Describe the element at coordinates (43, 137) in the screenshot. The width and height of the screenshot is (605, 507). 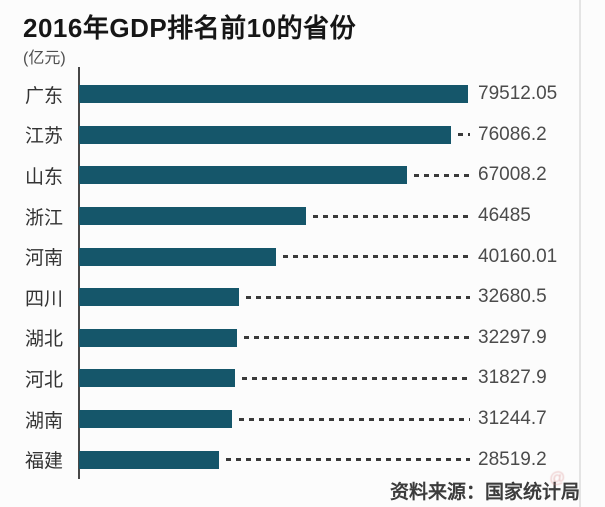
I see `province-label: 江苏` at that location.